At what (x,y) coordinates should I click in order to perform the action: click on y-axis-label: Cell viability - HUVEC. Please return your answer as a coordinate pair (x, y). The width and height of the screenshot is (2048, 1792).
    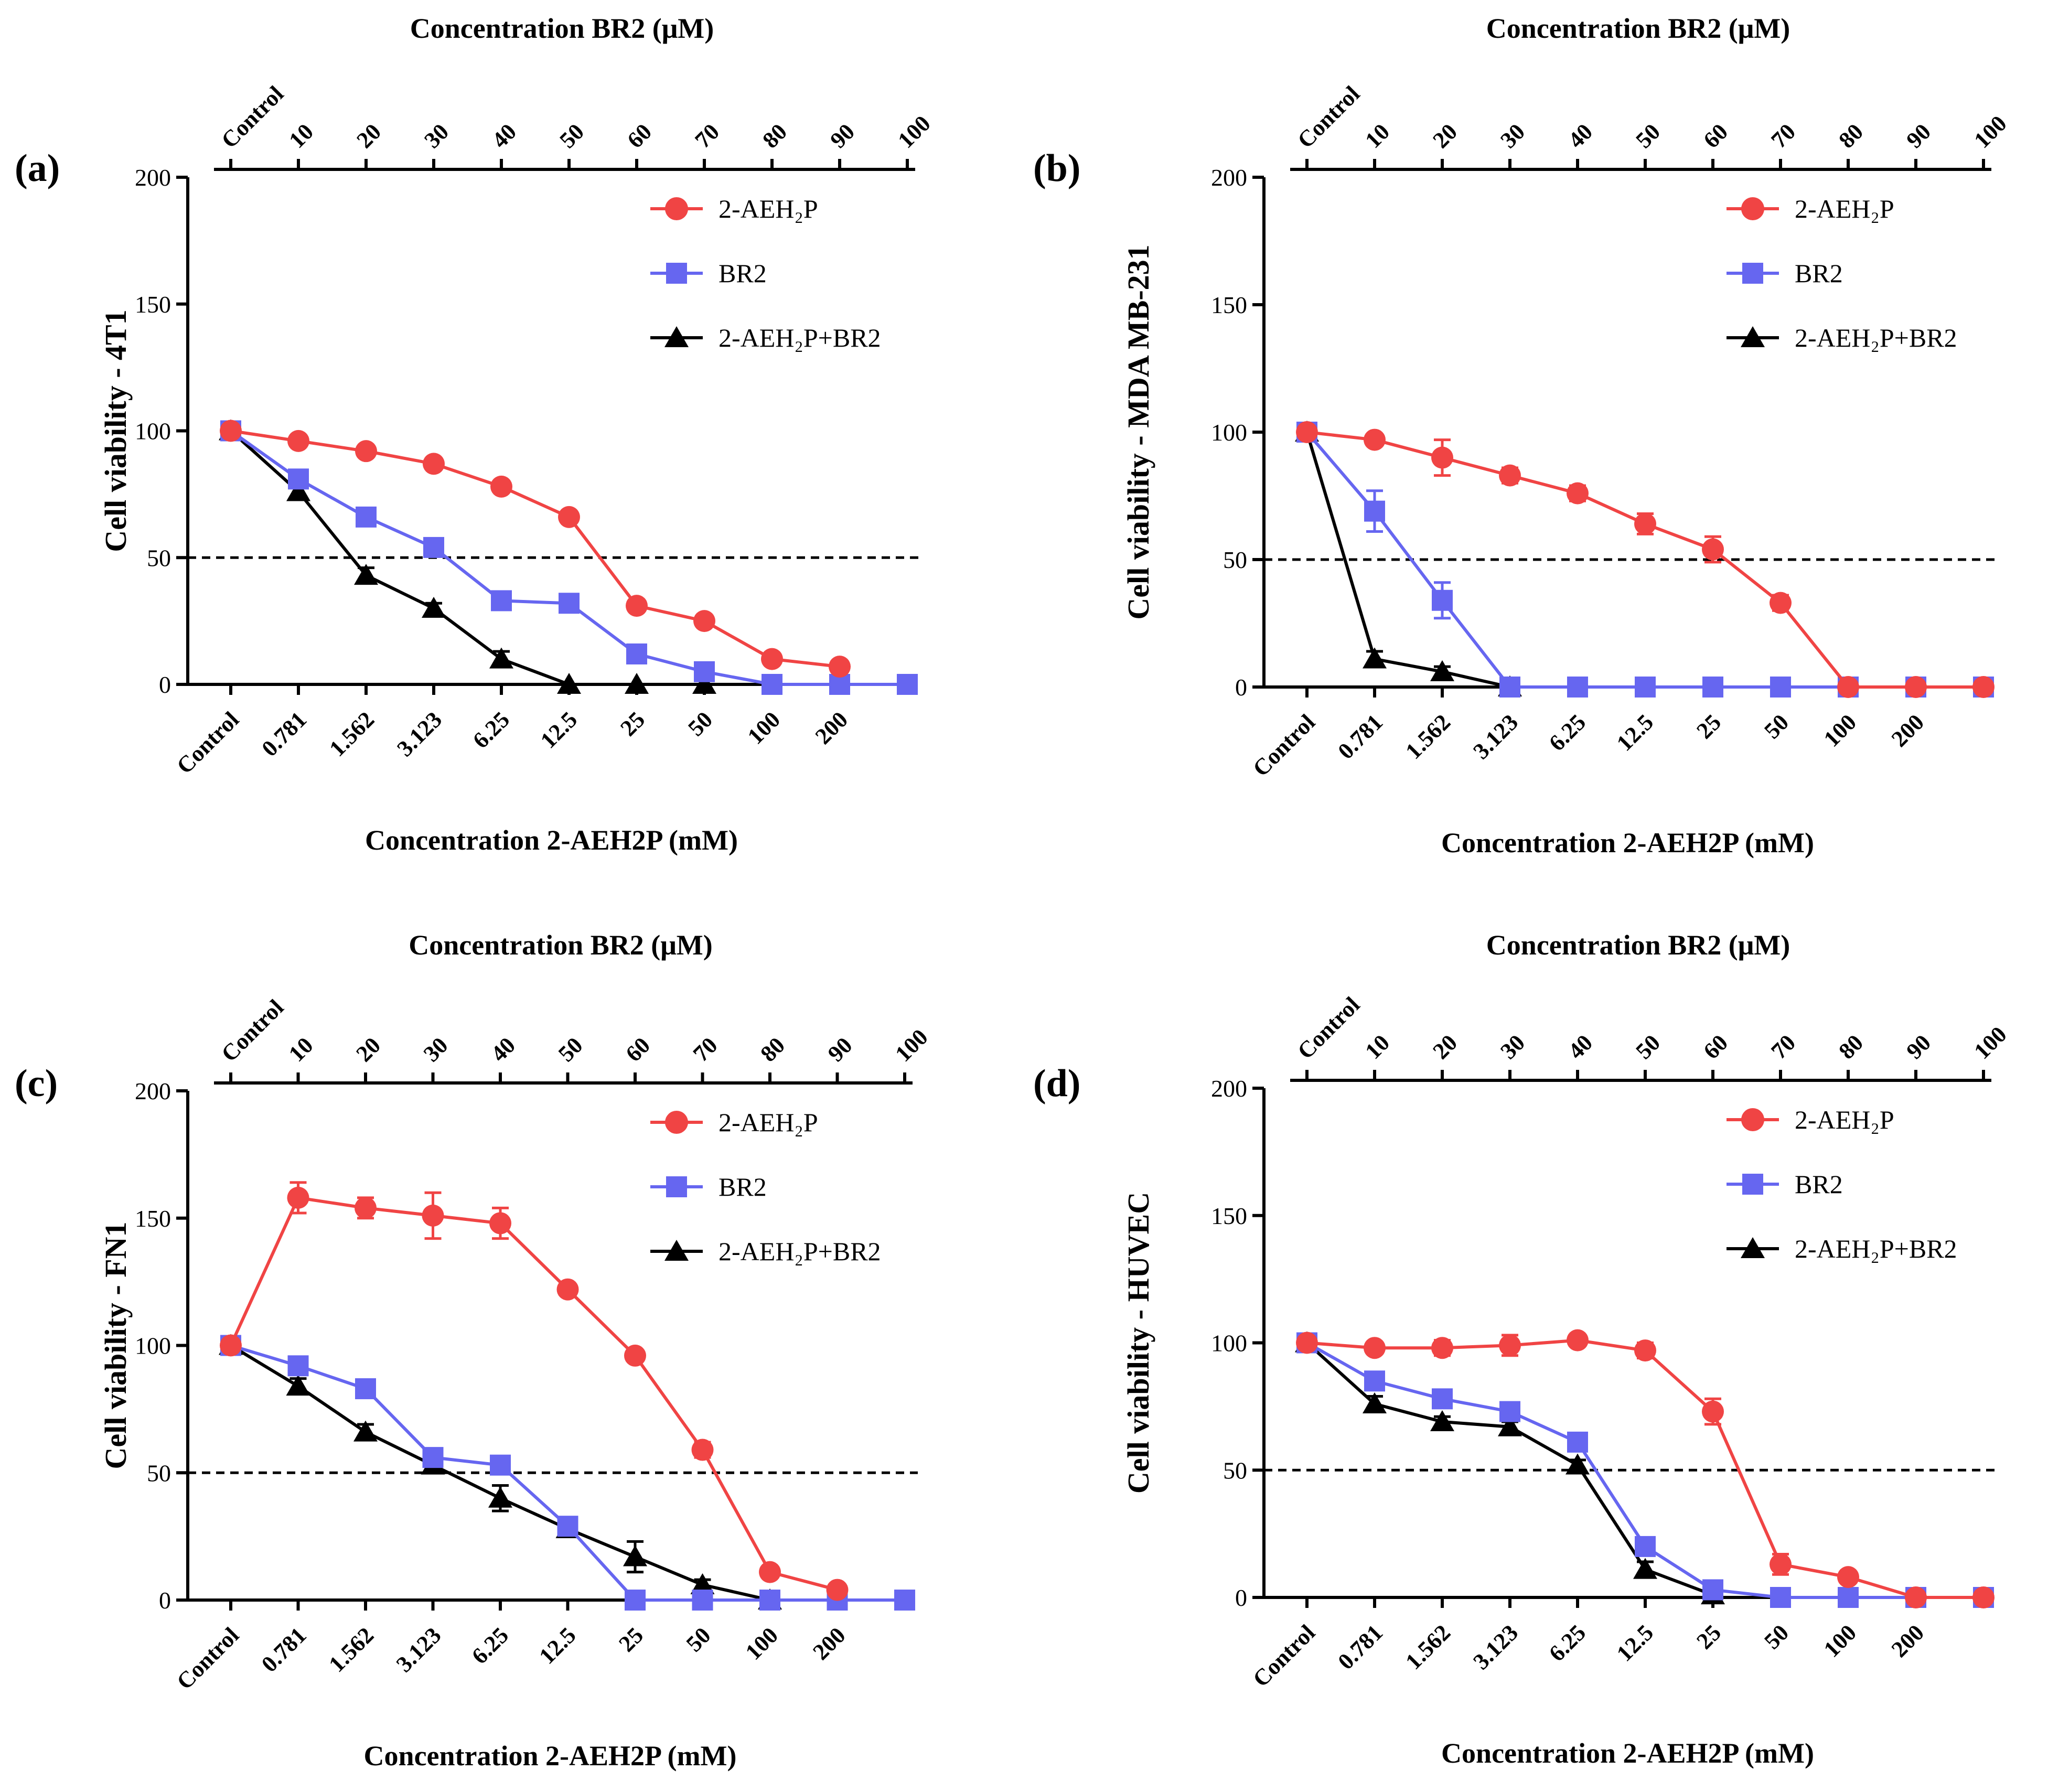
    Looking at the image, I should click on (1138, 1343).